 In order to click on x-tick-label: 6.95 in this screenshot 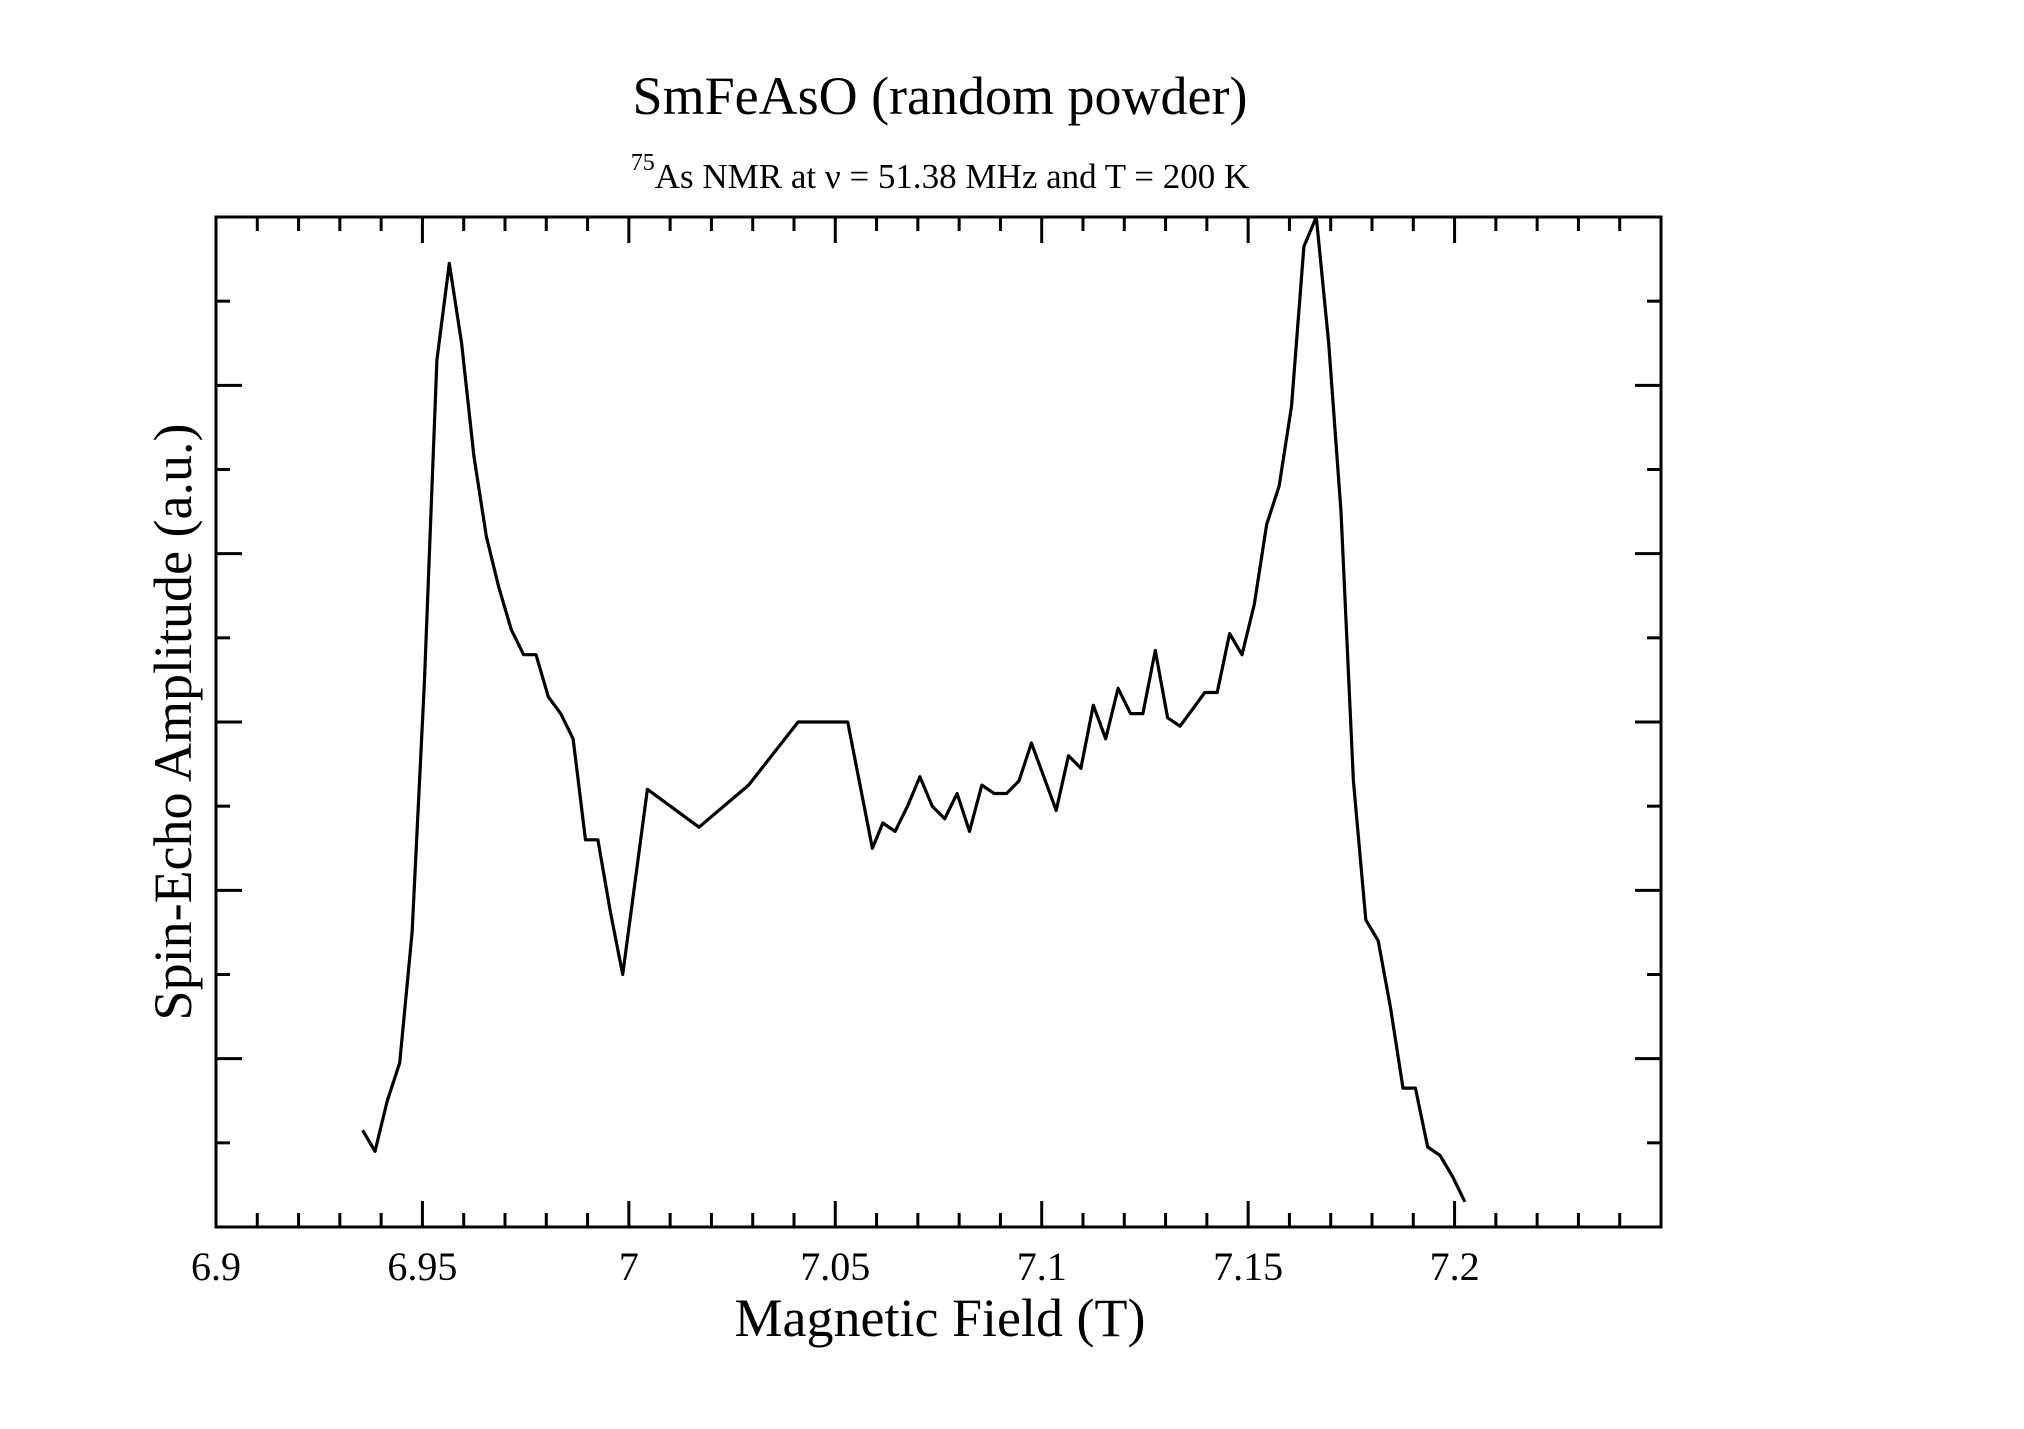, I will do `click(422, 1266)`.